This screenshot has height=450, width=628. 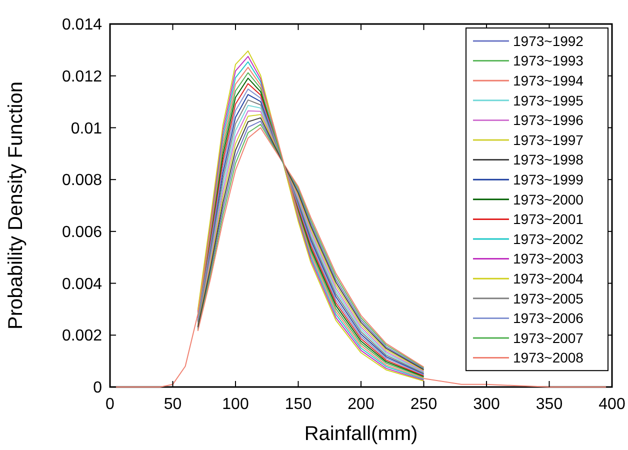 What do you see at coordinates (82, 25) in the screenshot?
I see `y-tick-label: 0.014` at bounding box center [82, 25].